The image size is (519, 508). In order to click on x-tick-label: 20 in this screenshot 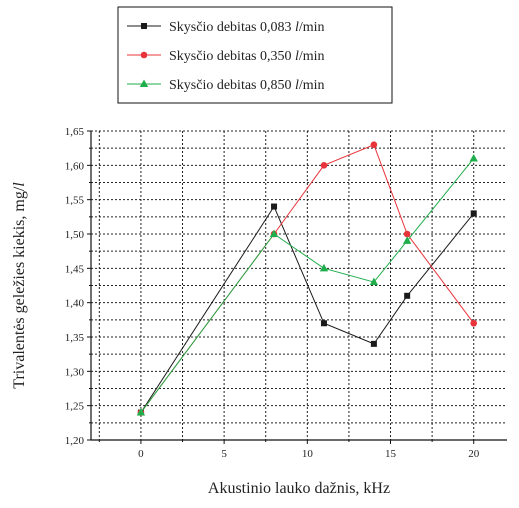, I will do `click(474, 454)`.